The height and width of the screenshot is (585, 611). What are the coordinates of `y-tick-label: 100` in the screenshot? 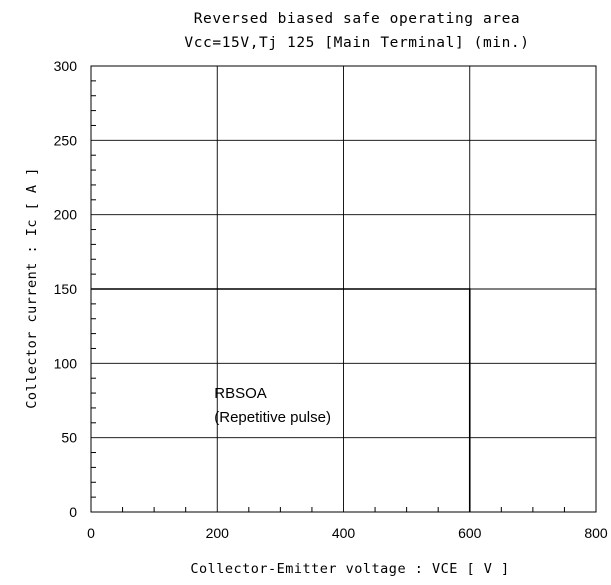 It's located at (66, 363).